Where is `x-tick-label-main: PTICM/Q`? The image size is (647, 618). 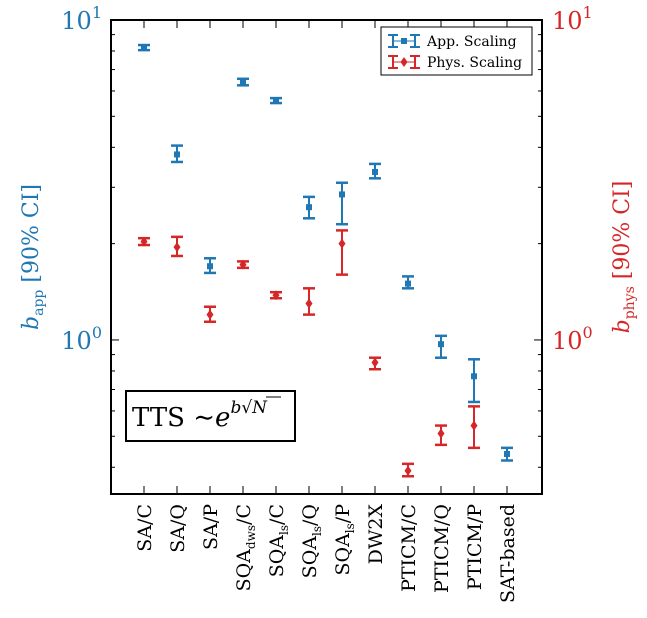 x-tick-label-main: PTICM/Q is located at coordinates (442, 548).